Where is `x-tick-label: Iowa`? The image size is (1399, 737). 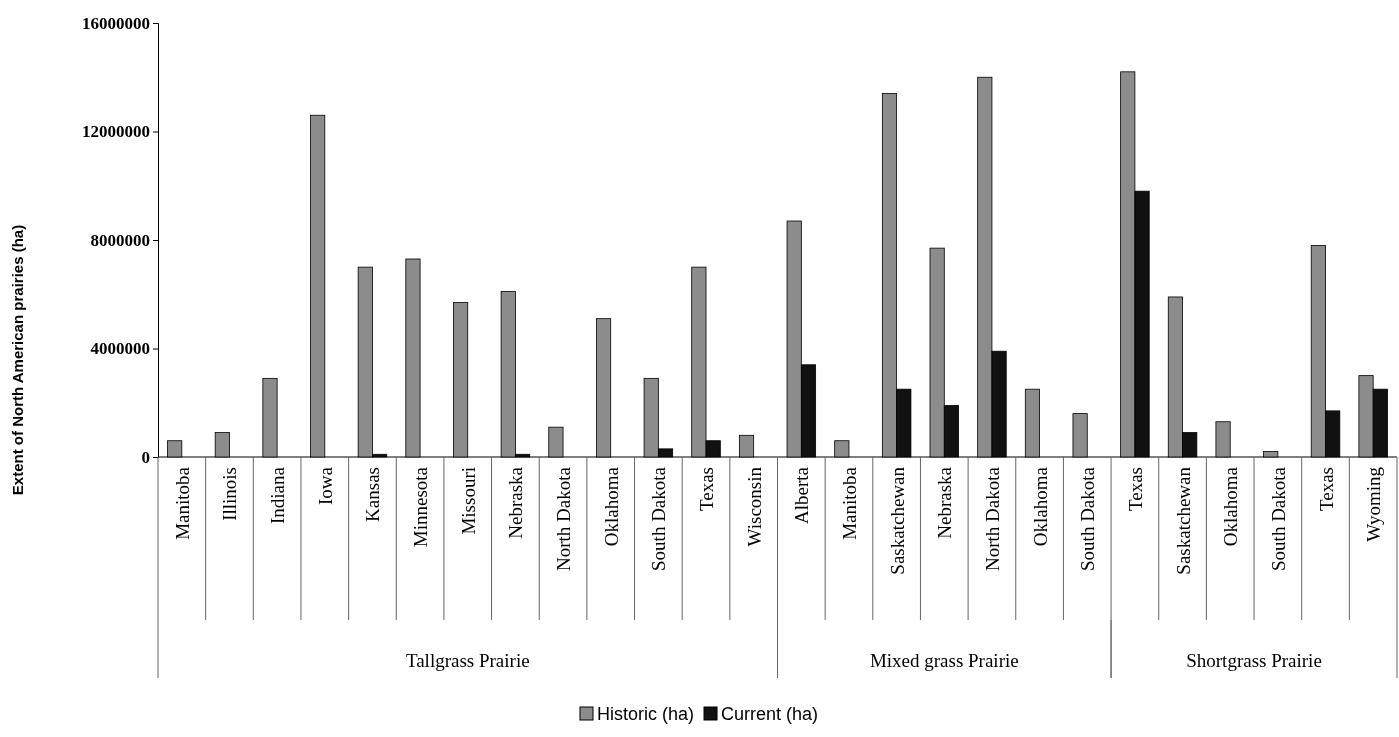 x-tick-label: Iowa is located at coordinates (325, 485).